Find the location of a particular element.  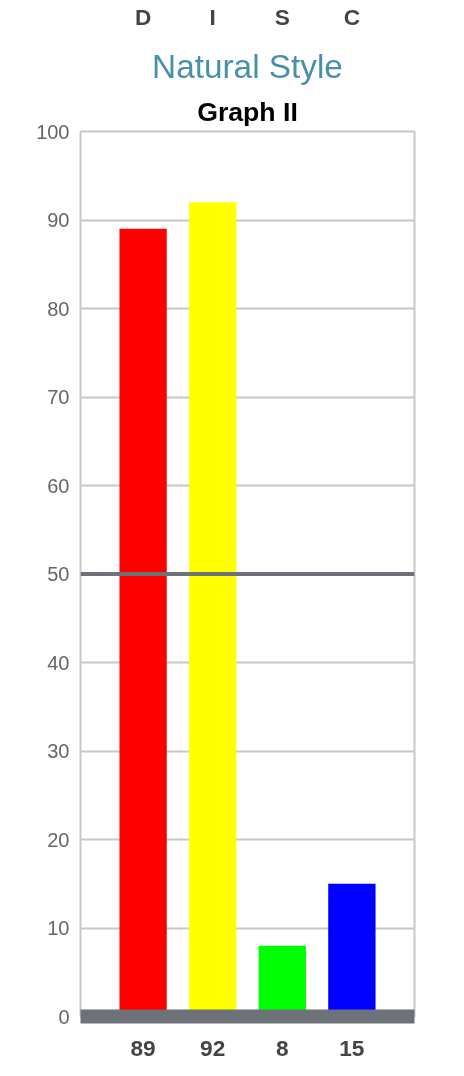

chart-subtitle: Graph II is located at coordinates (247, 111).